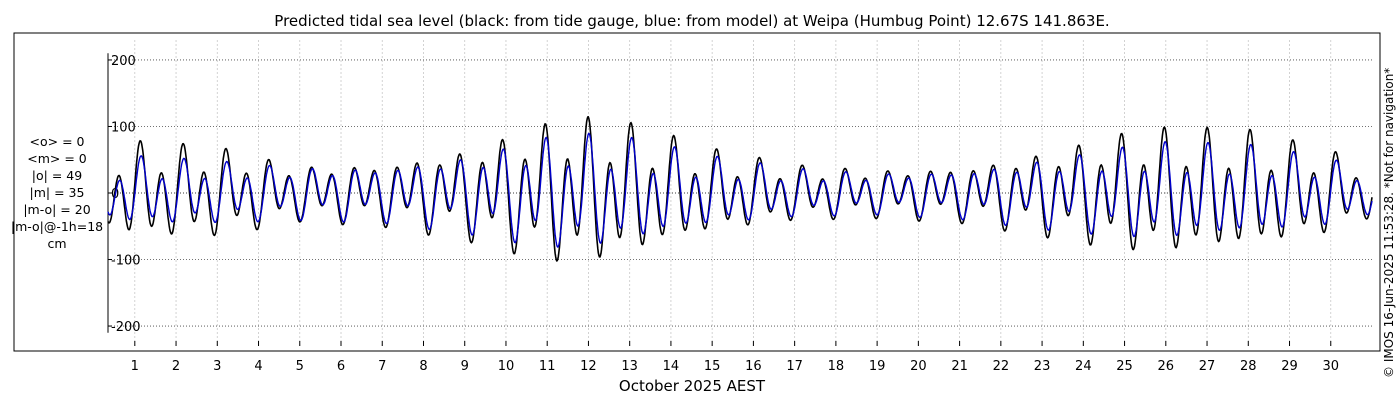  I want to click on stat-line: cm, so click(56, 243).